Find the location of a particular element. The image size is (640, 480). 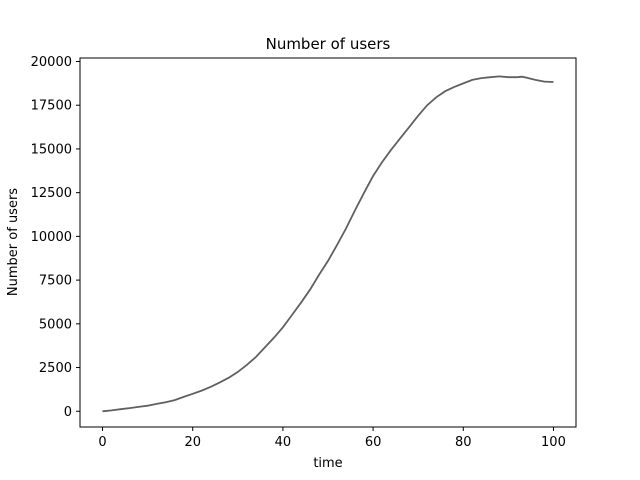

x-axis: 0 20 40 60 80 100 is located at coordinates (332, 438).